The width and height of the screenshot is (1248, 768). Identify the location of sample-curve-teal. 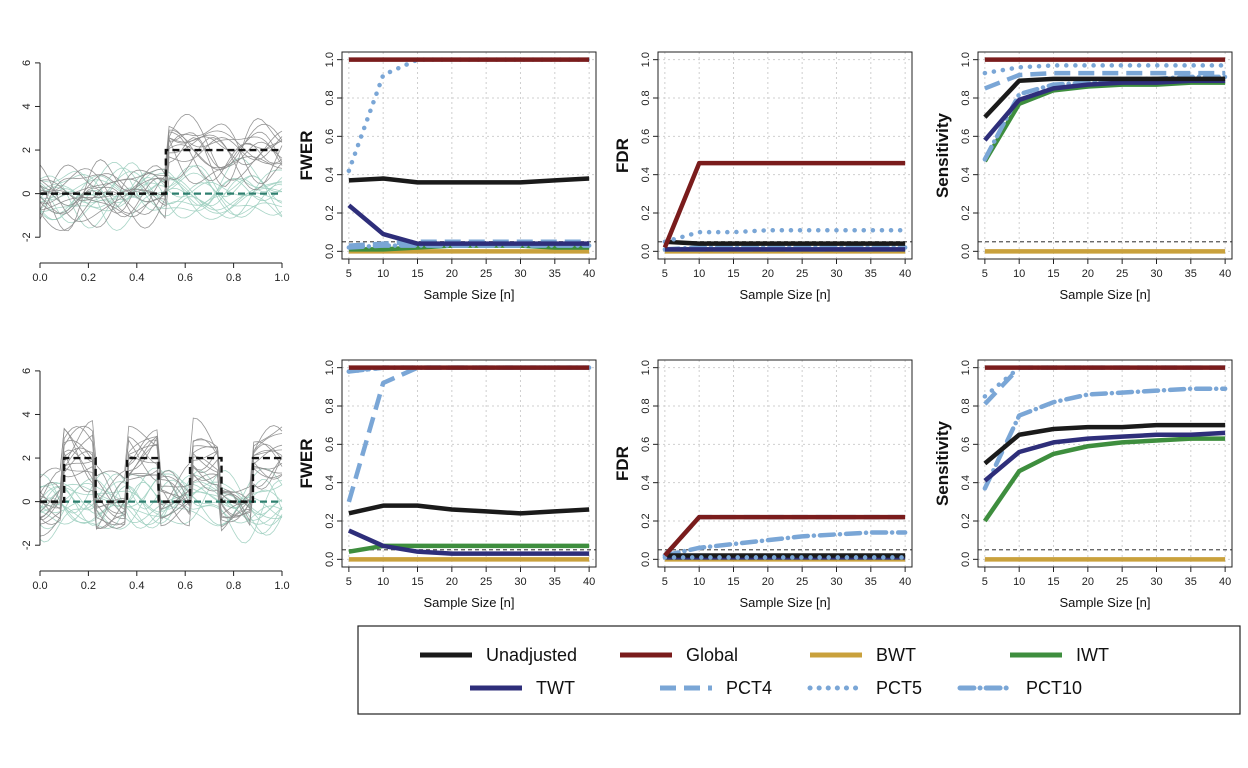
(161, 194).